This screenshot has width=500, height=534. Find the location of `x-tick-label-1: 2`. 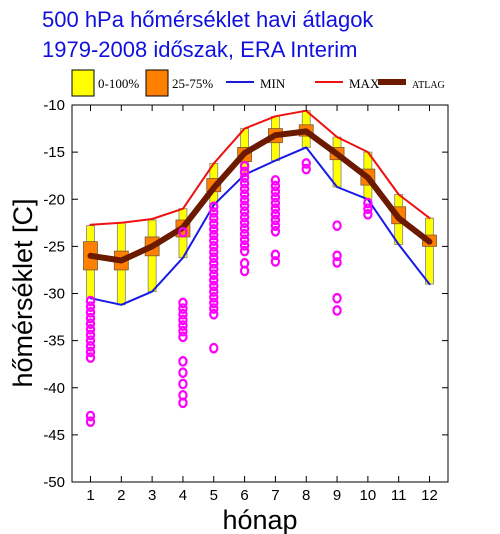

x-tick-label-1: 2 is located at coordinates (121, 495).